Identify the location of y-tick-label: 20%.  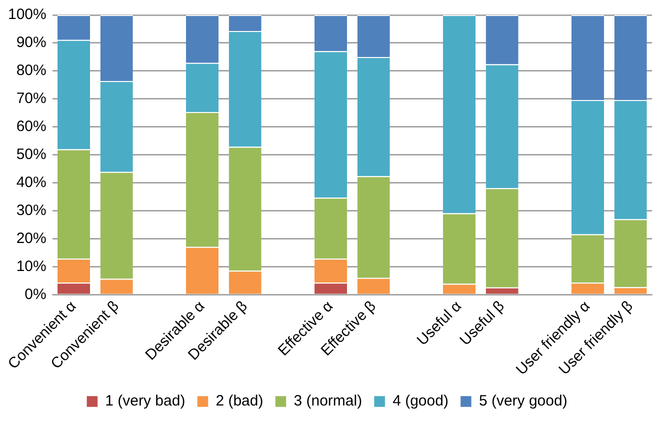
(31, 238).